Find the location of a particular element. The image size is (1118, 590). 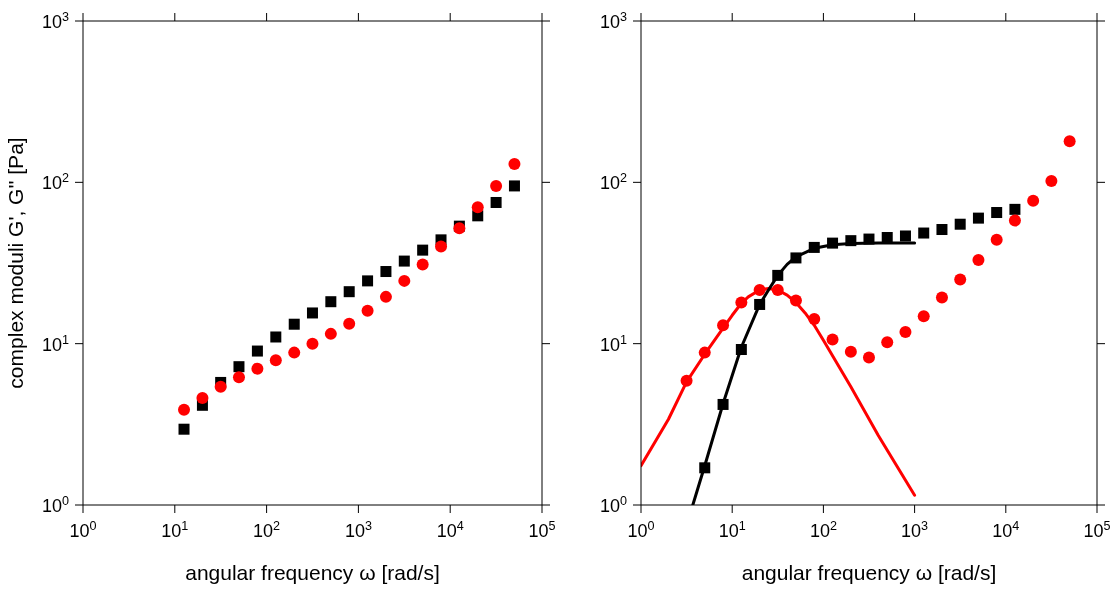

y-axis-title: complex moduli G', G'' [Pa] is located at coordinates (16, 263).